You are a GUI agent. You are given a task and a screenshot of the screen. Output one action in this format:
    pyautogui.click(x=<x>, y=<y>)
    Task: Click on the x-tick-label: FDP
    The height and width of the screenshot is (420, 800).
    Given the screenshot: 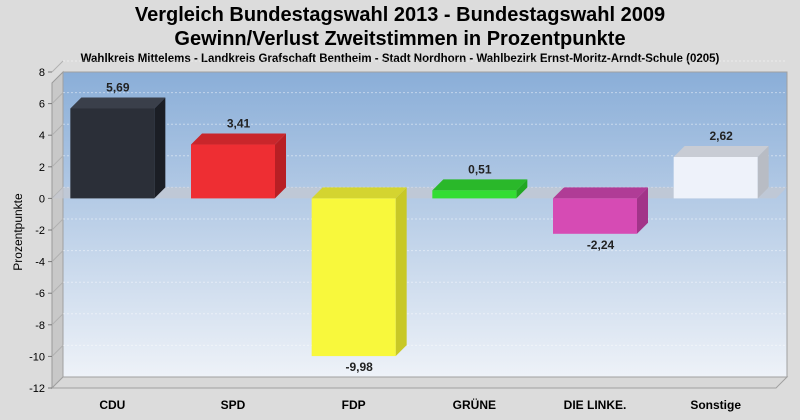 What is the action you would take?
    pyautogui.click(x=354, y=405)
    